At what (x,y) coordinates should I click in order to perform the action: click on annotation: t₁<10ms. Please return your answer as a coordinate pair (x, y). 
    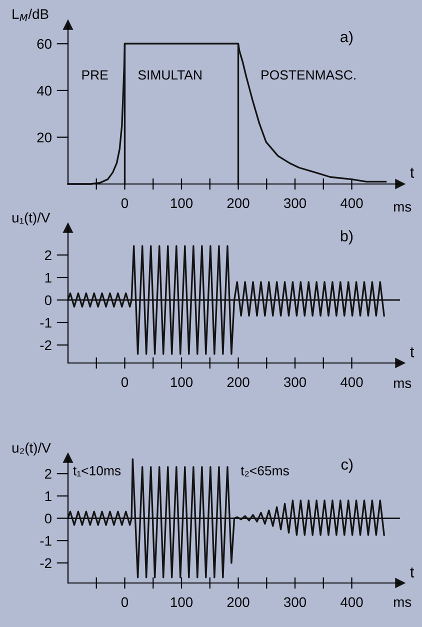
    Looking at the image, I should click on (97, 471).